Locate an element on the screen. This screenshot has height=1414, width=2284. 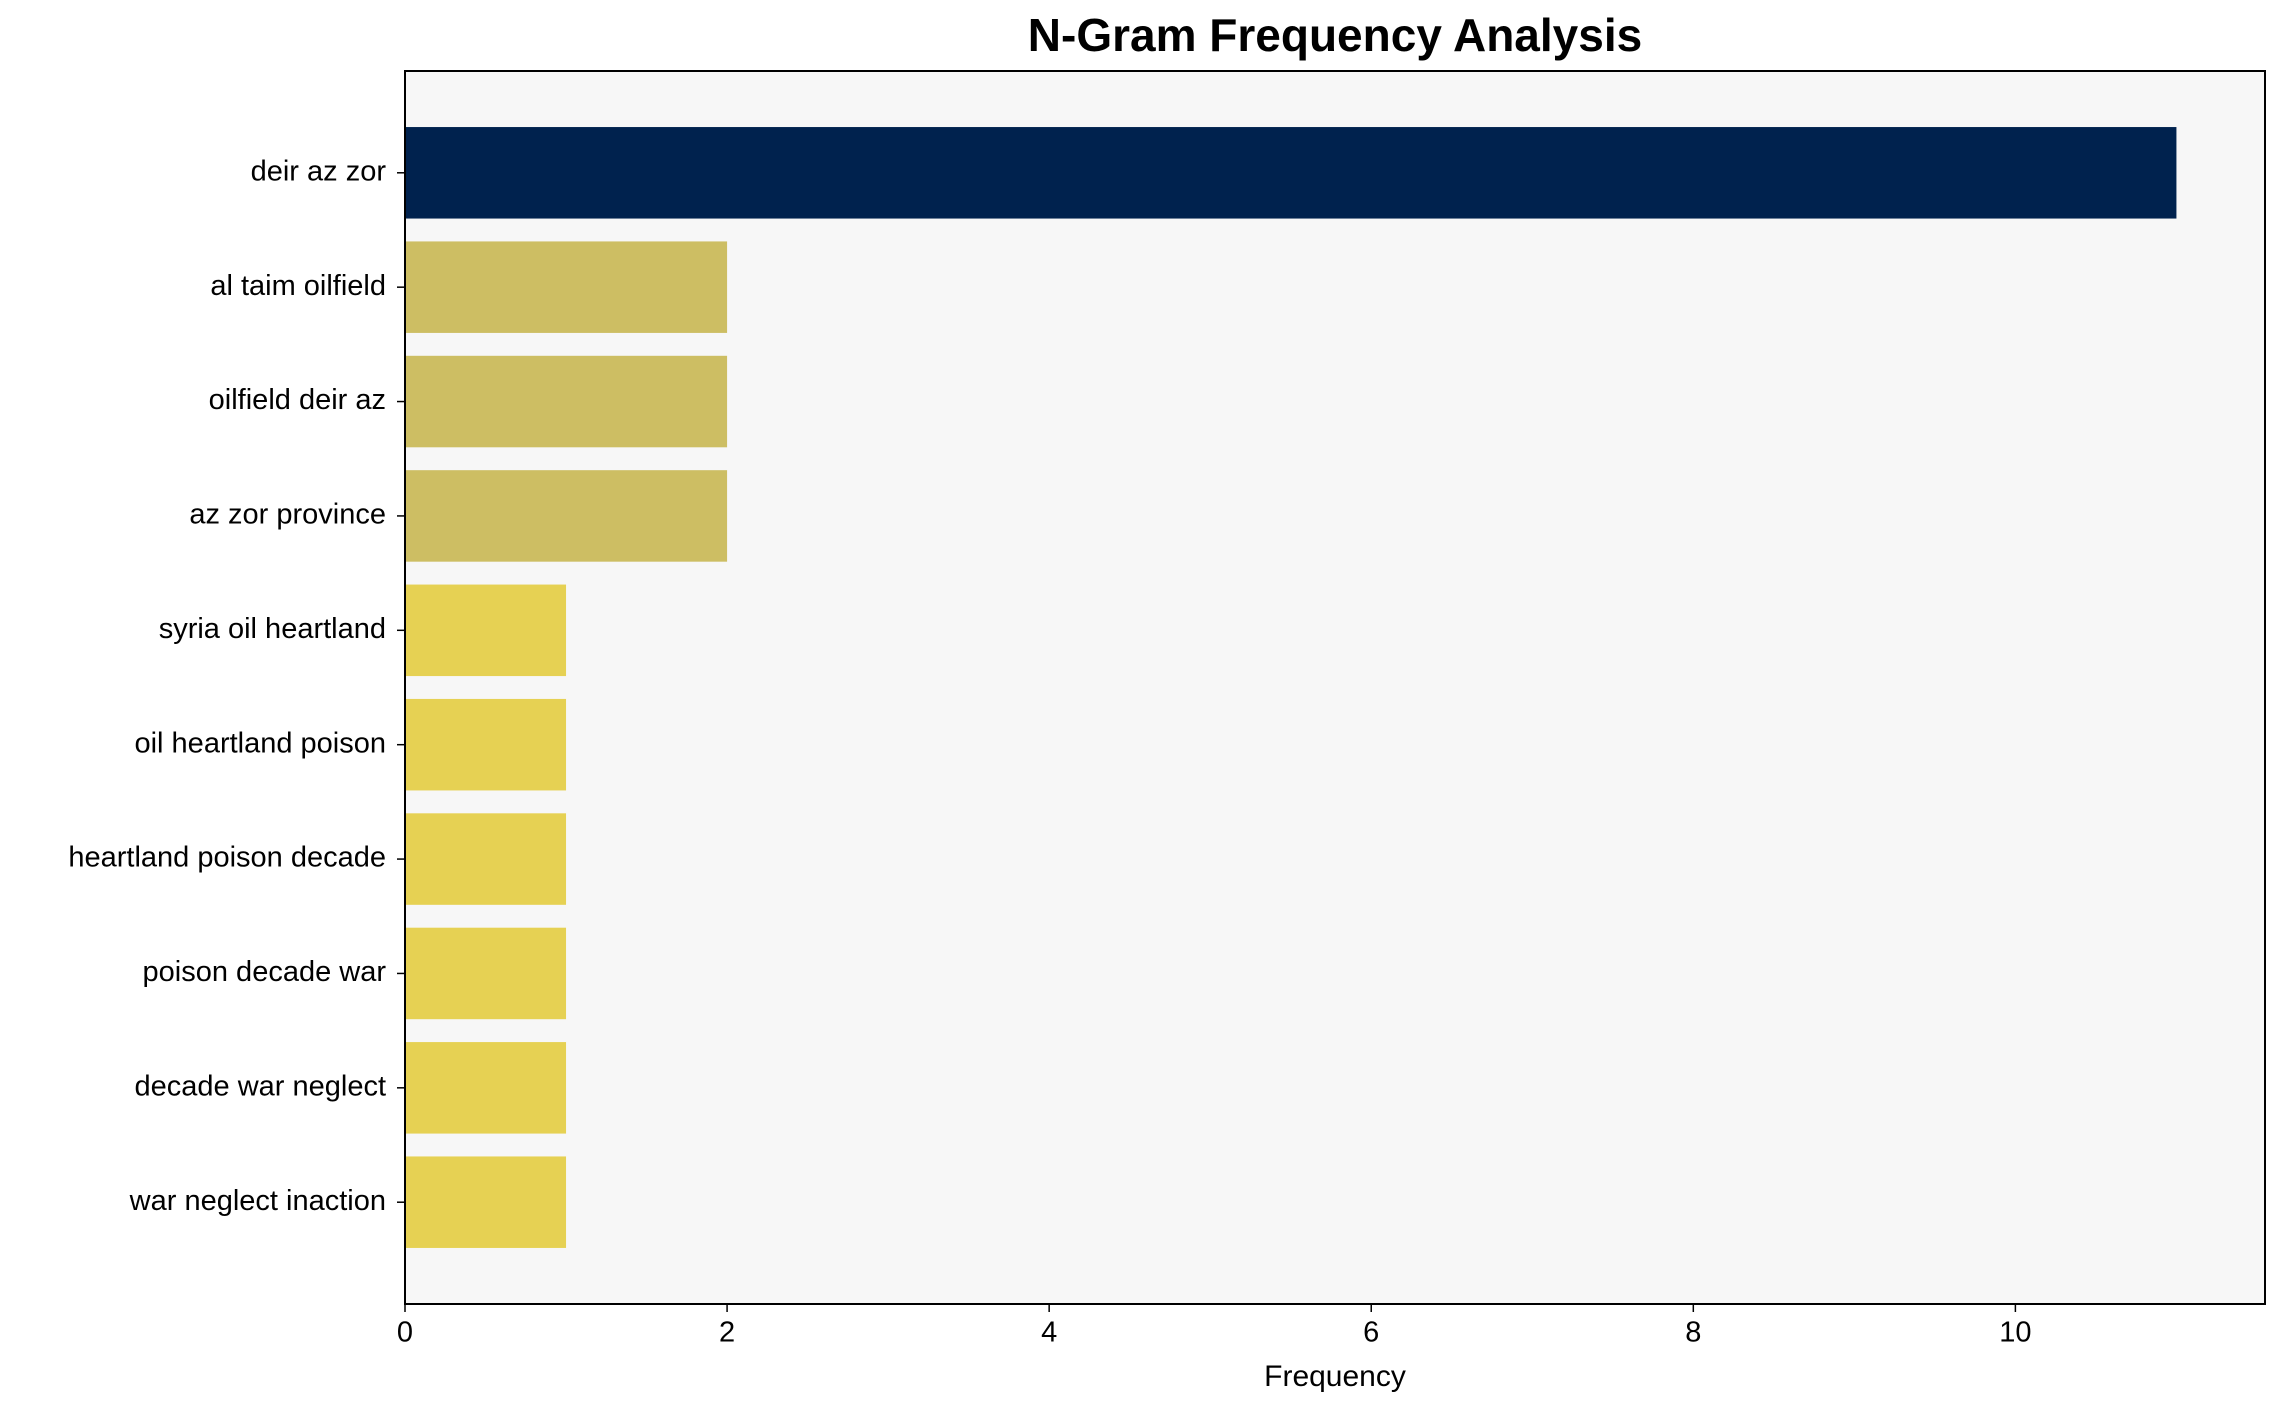
x-tick-label: 4 is located at coordinates (1049, 1333).